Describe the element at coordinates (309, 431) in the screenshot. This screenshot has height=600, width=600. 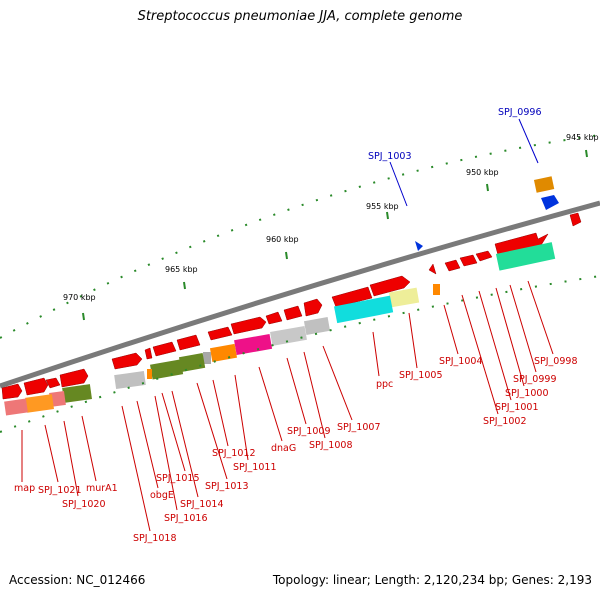
I see `gene-label: SPJ_1009` at that location.